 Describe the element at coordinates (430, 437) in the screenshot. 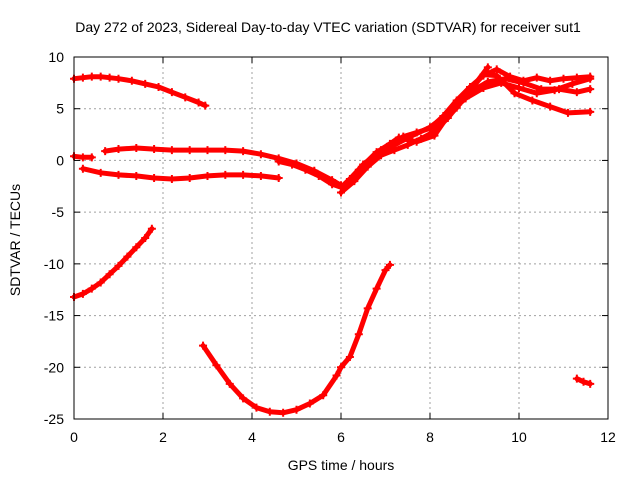

I see `x-tick-label: 8` at that location.